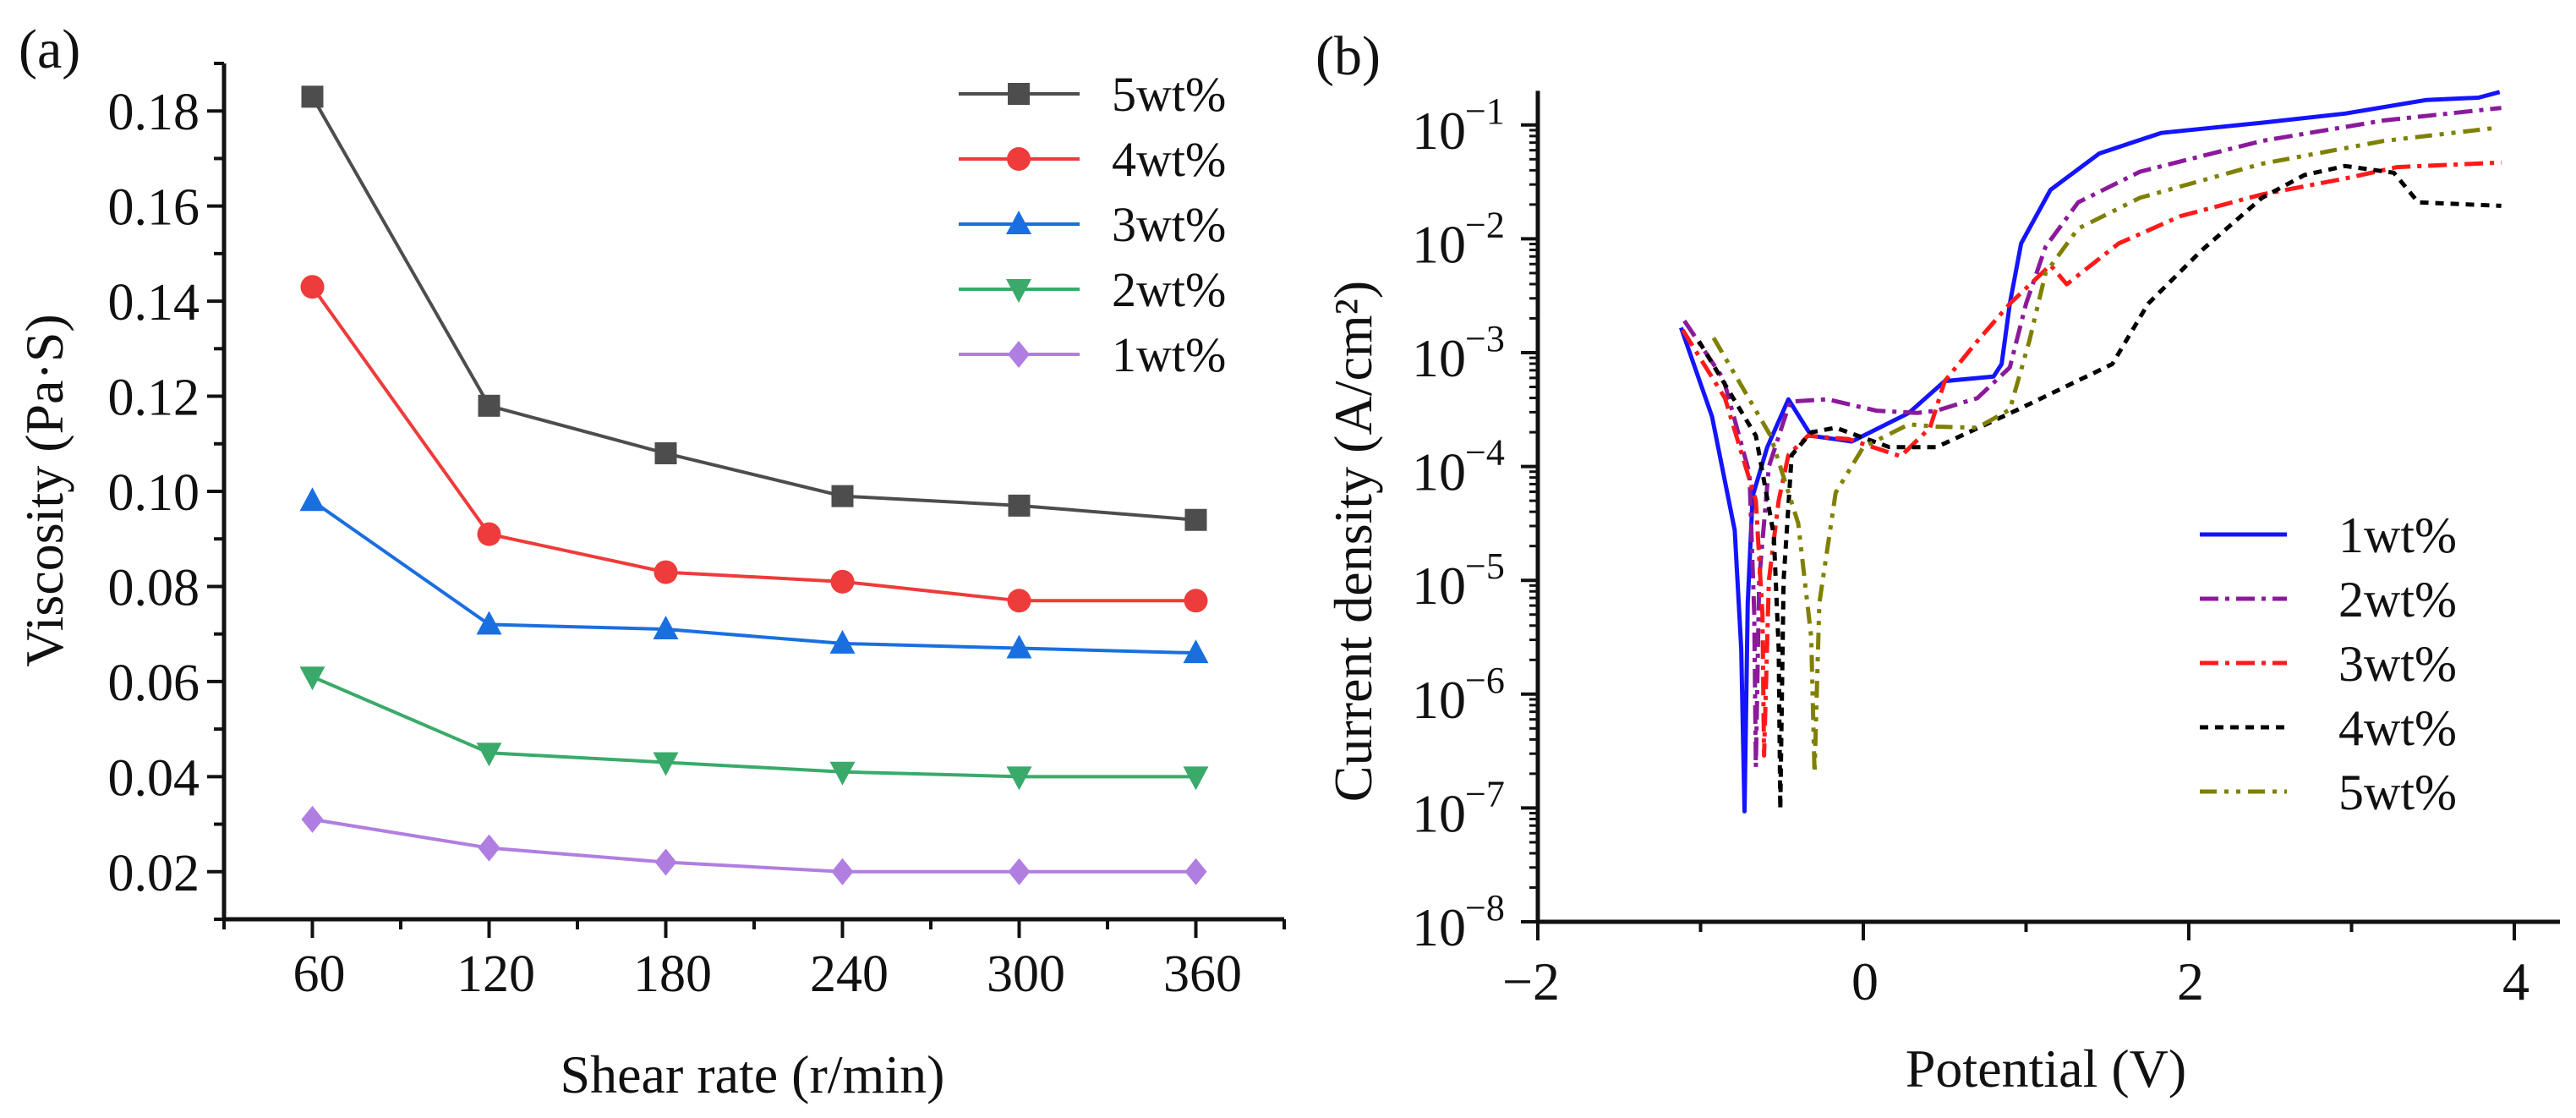 The height and width of the screenshot is (1118, 2576). Describe the element at coordinates (849, 974) in the screenshot. I see `x-tick-label-a: 240` at that location.